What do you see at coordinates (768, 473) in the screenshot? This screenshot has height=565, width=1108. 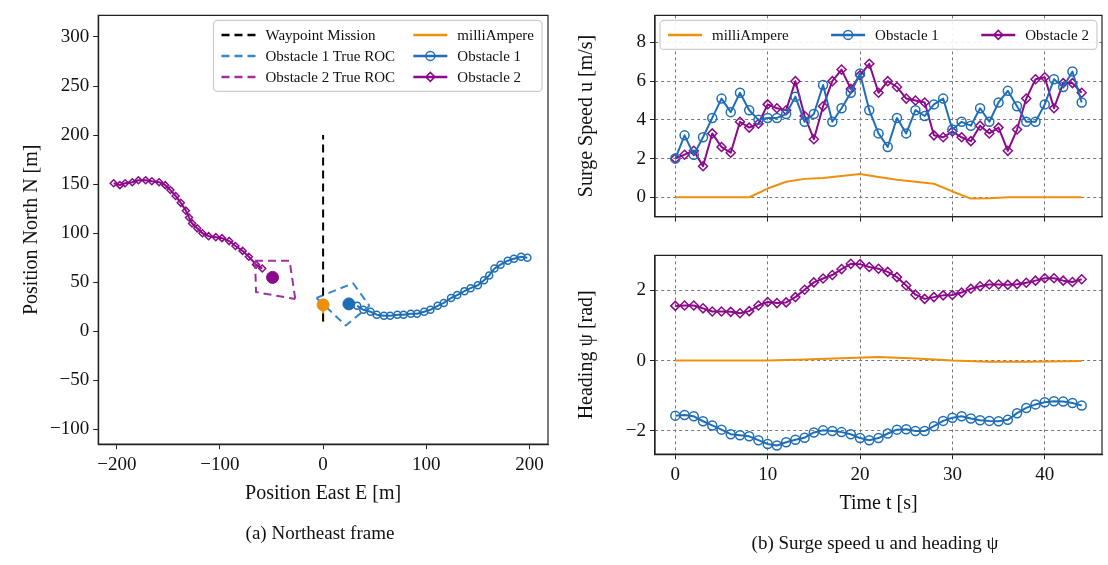 I see `x-tick-label: 10` at bounding box center [768, 473].